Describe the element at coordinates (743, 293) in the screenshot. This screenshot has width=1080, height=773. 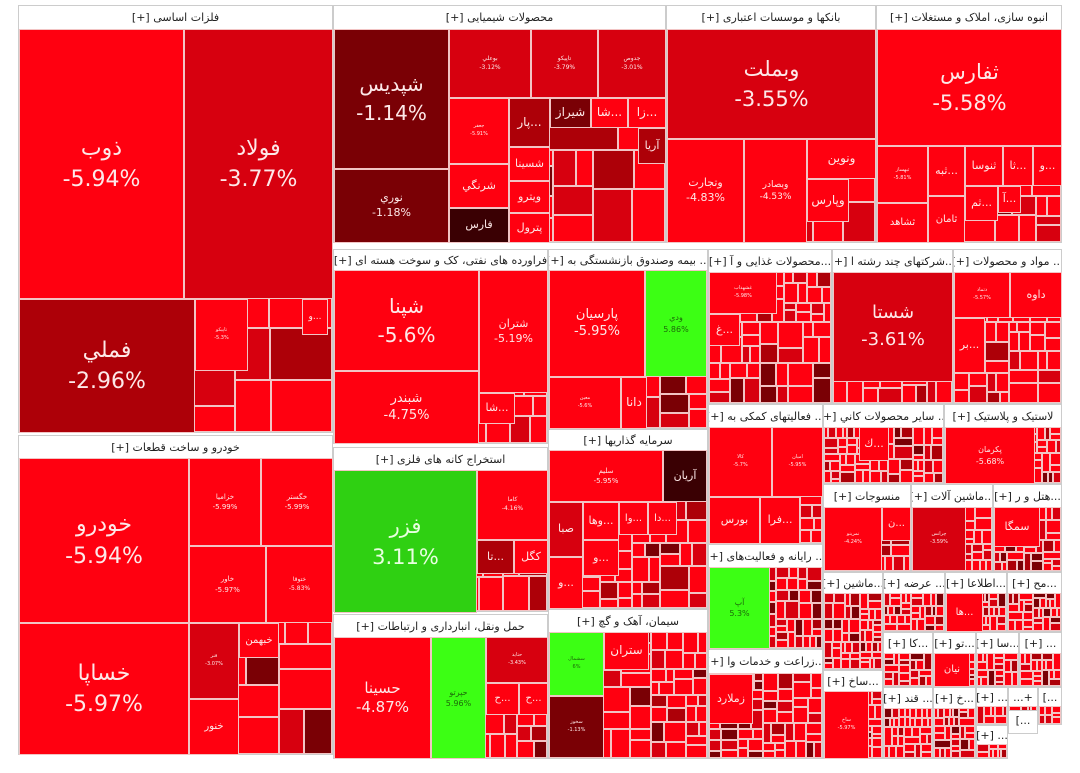
I see `stock-tile: غشهداب -5.98%` at that location.